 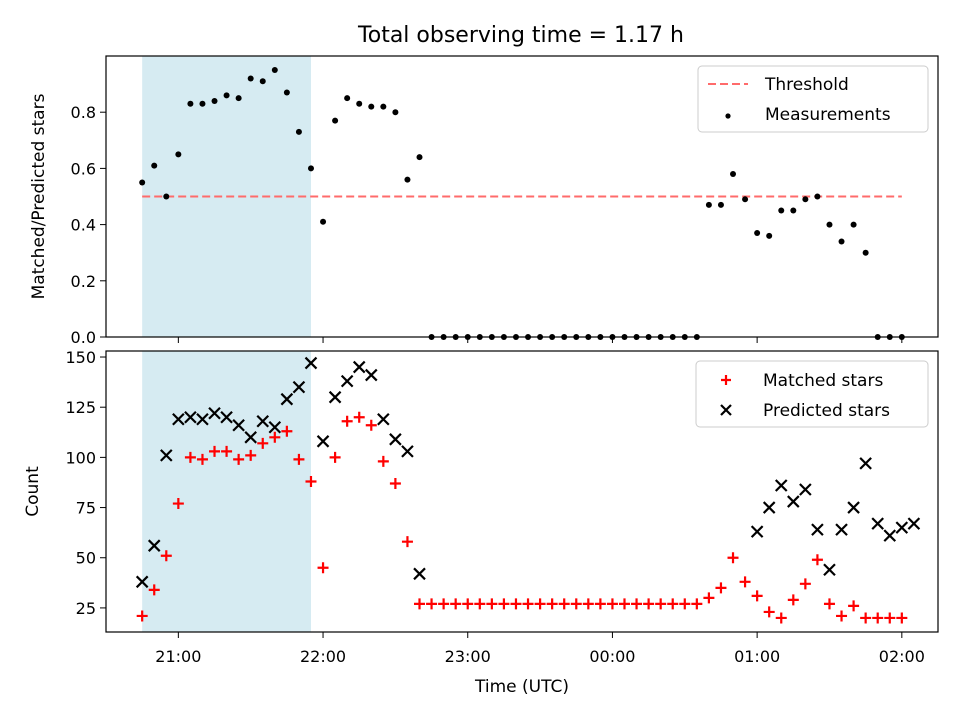 What do you see at coordinates (757, 656) in the screenshot?
I see `x-tick-label: 01:00` at bounding box center [757, 656].